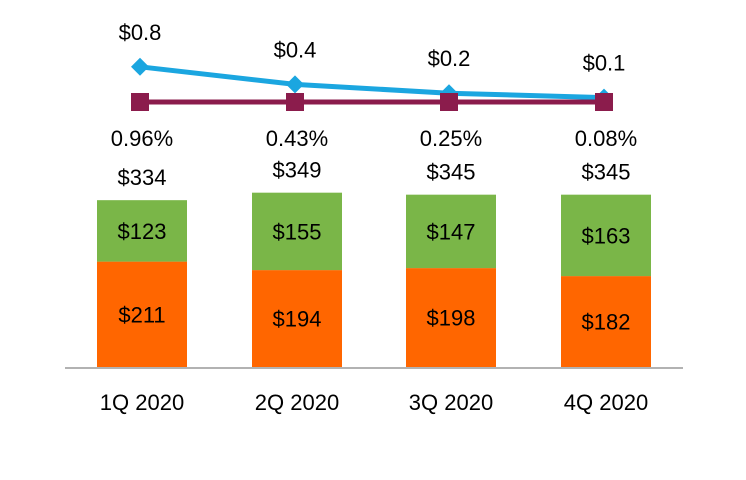 The width and height of the screenshot is (746, 480). I want to click on bar-data-label: $194, so click(297, 319).